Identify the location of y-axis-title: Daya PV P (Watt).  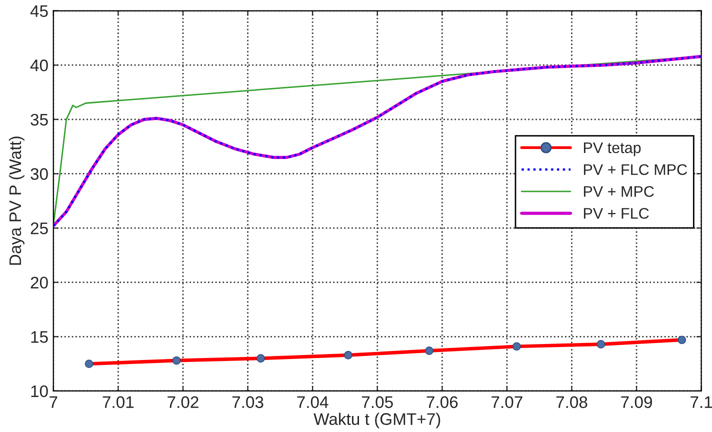
(16, 200).